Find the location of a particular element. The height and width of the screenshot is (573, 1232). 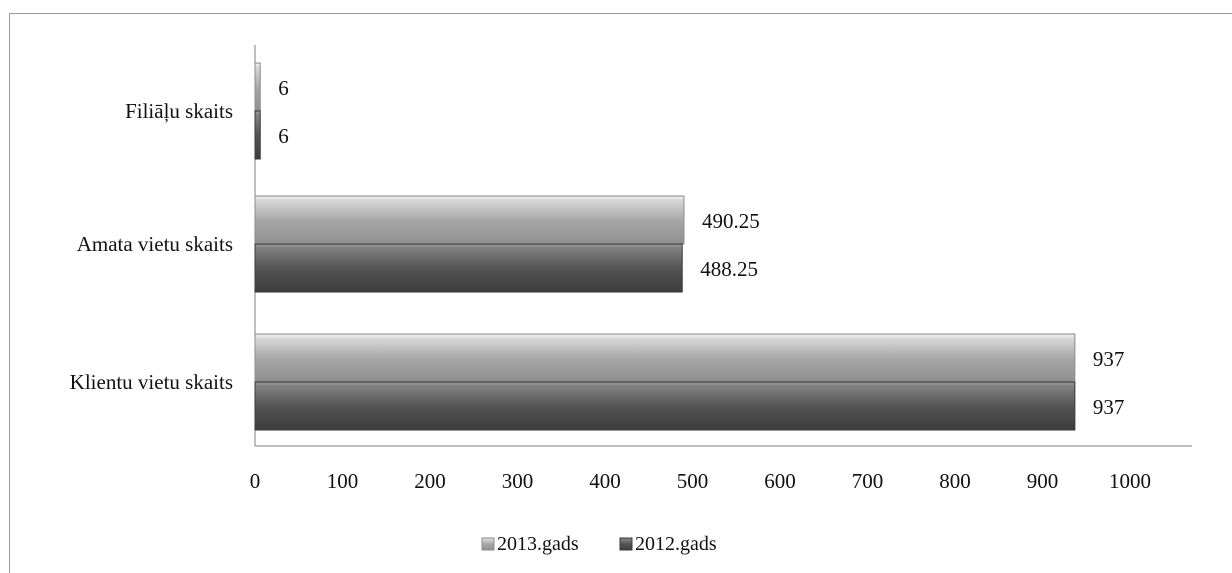

data-label: 488.25 is located at coordinates (729, 269).